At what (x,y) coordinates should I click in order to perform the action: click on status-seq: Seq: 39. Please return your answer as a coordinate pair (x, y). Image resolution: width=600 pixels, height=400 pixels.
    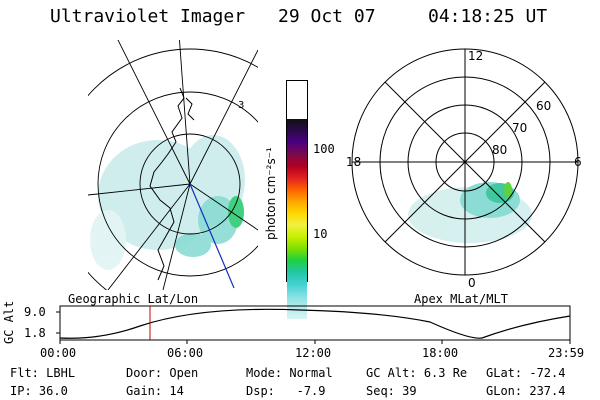
    Looking at the image, I should click on (391, 391).